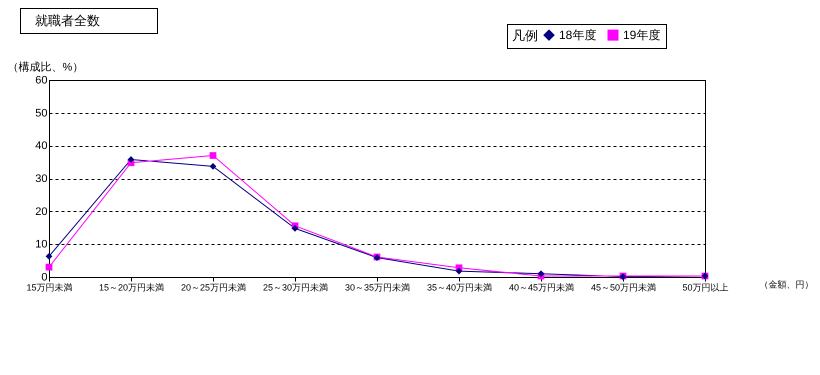  Describe the element at coordinates (41, 212) in the screenshot. I see `y-tick-label: 20` at that location.